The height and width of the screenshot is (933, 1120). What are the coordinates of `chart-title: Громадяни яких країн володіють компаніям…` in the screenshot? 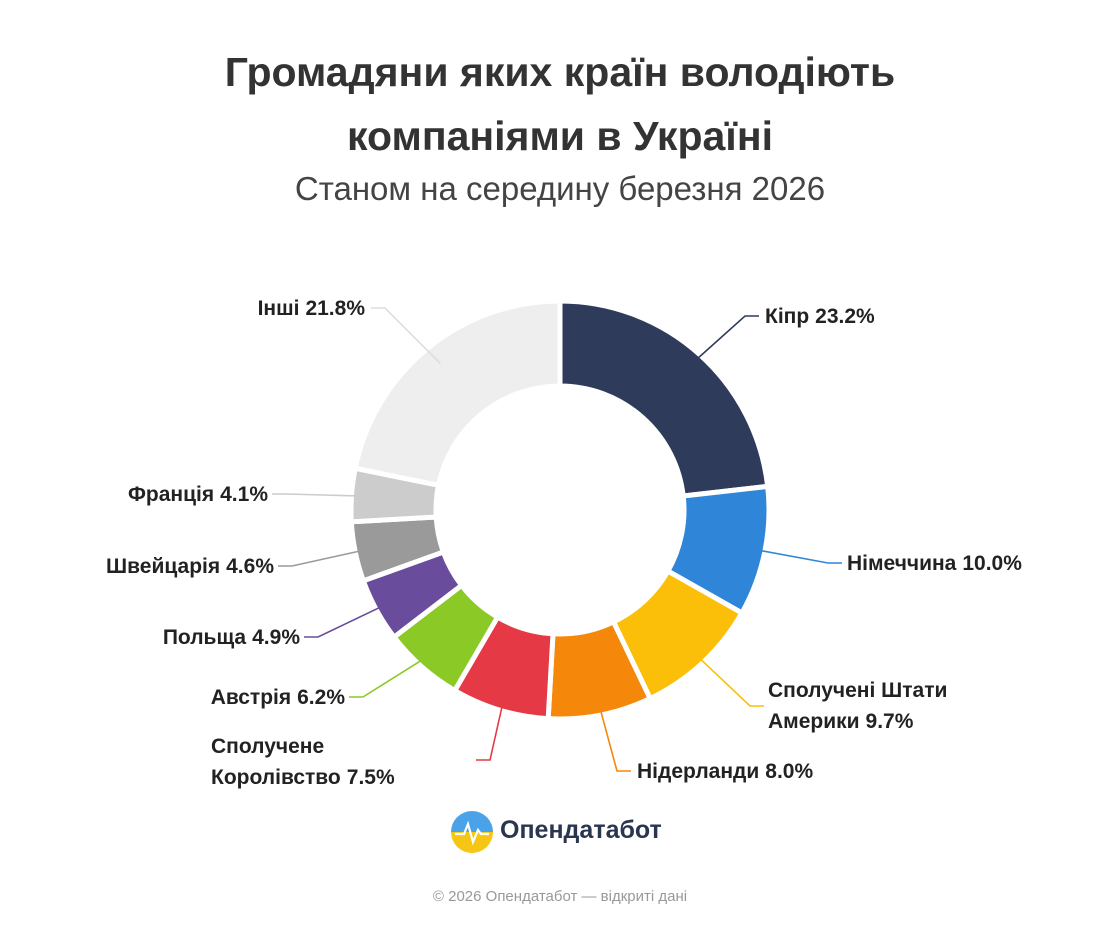 It's located at (560, 104).